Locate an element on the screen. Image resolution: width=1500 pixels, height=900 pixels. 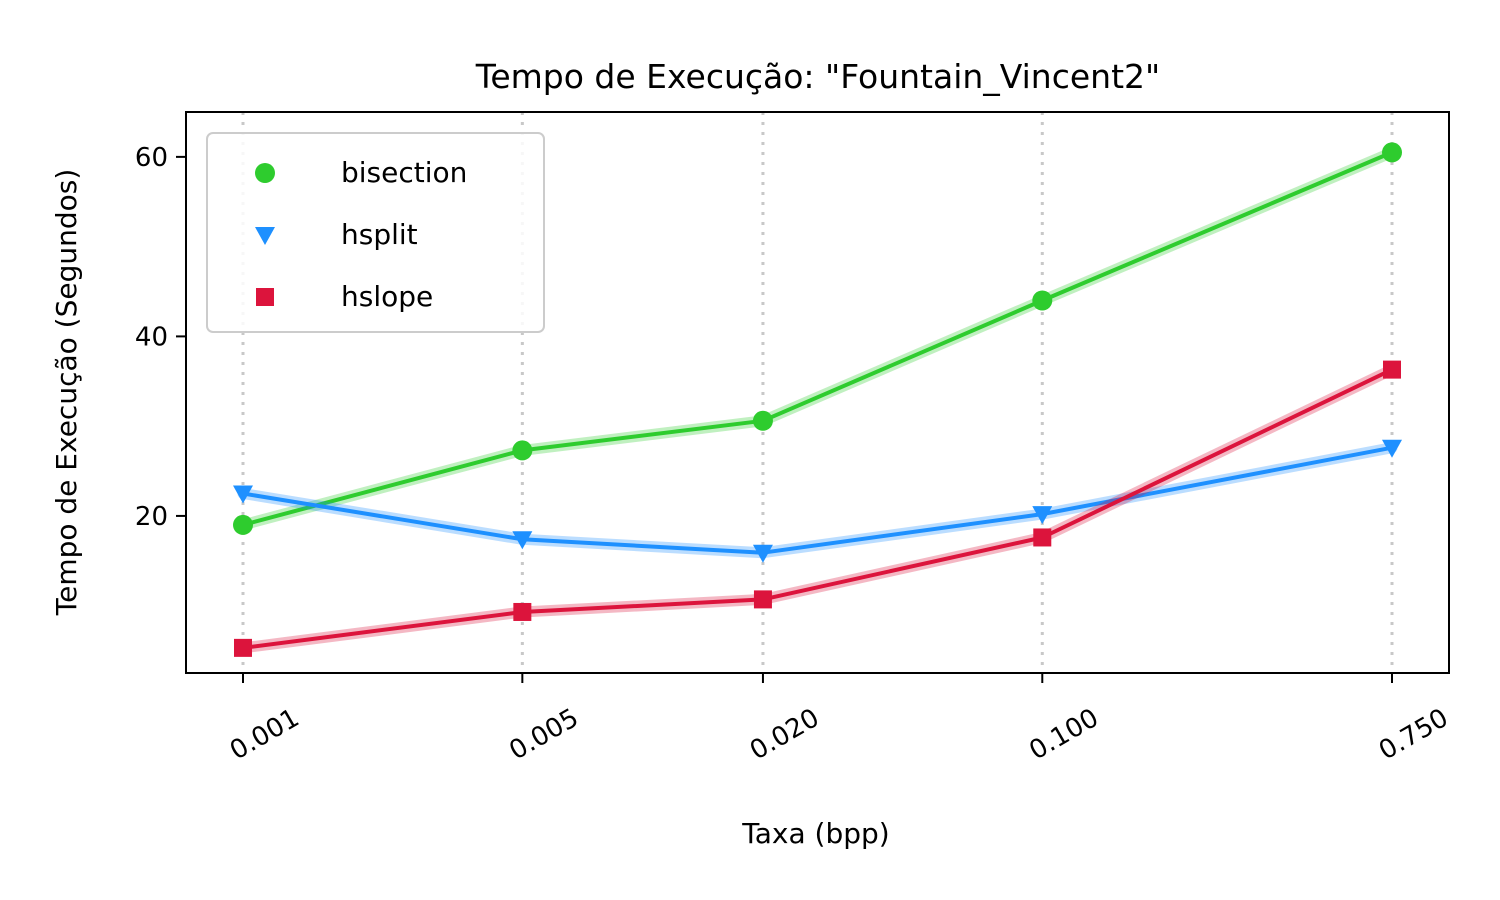
y-tick-label: 20 is located at coordinates (151, 517).